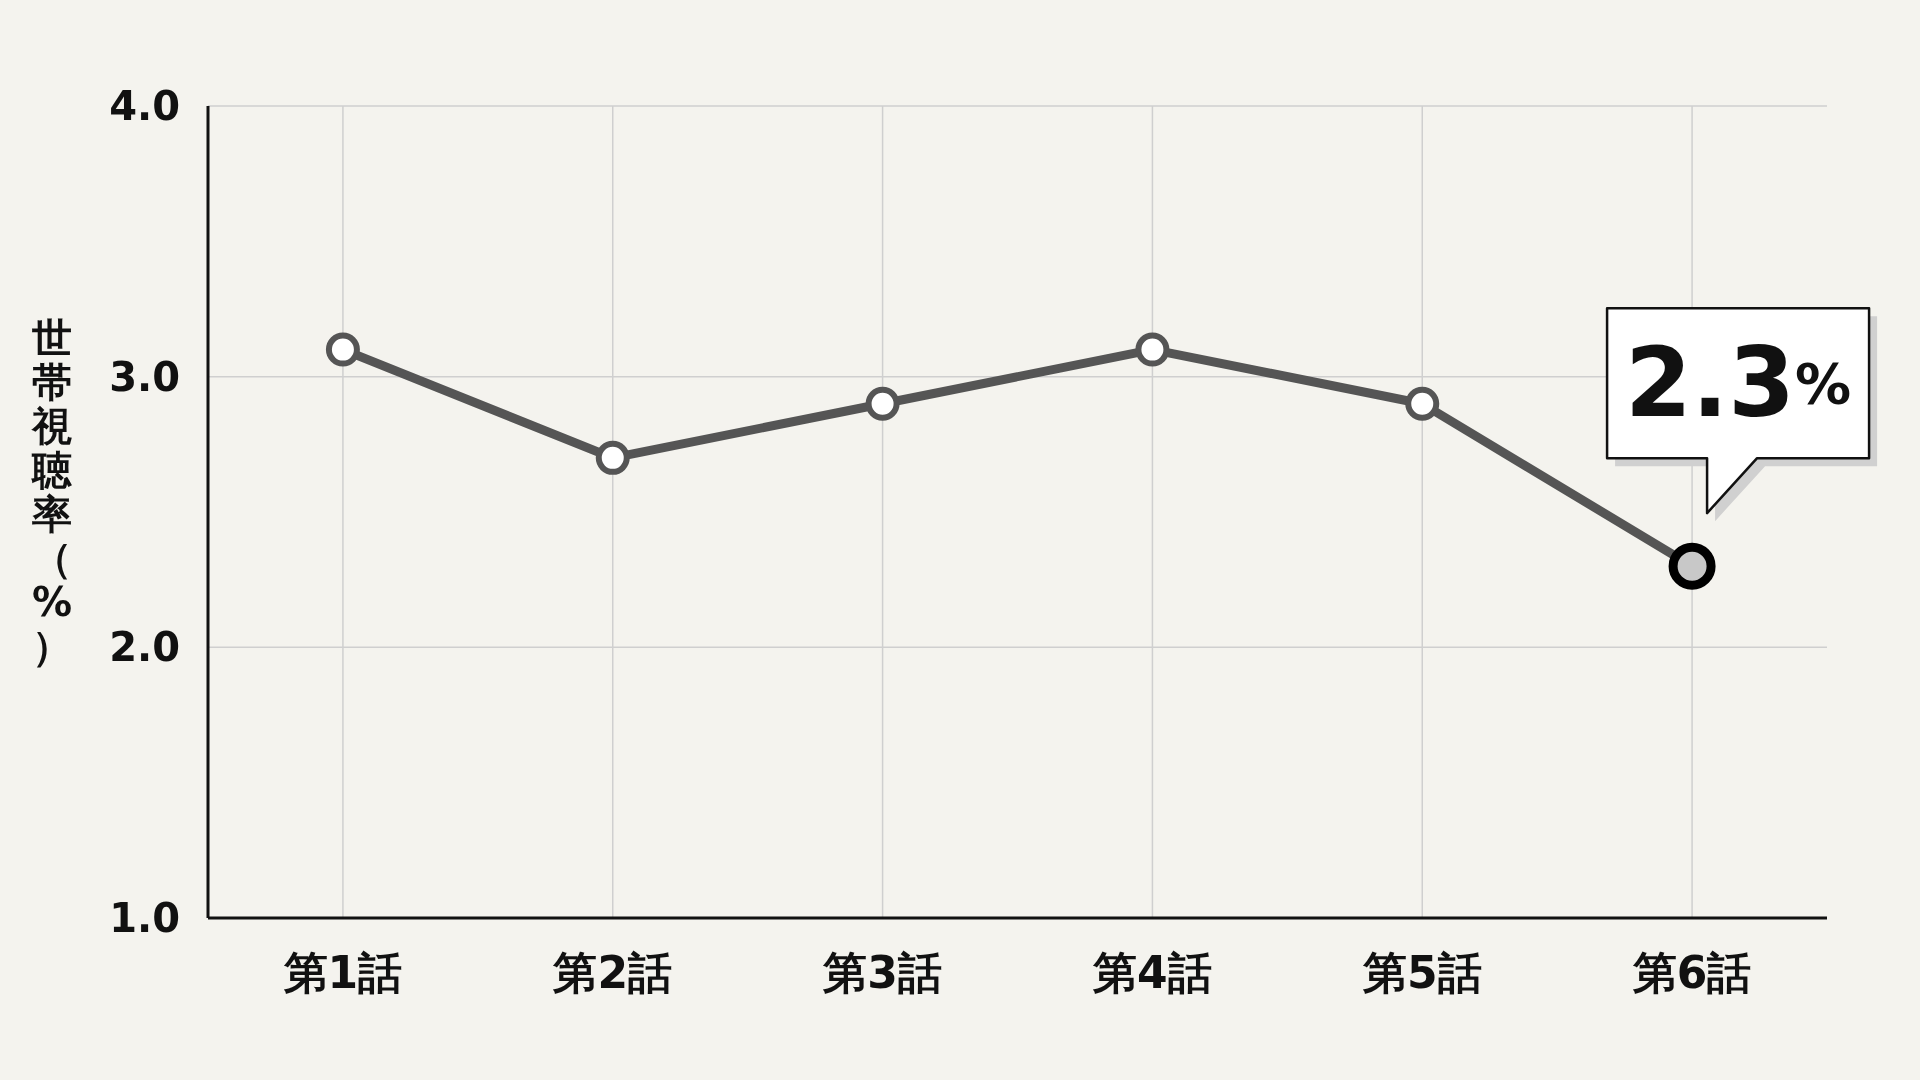 This screenshot has height=1080, width=1920. What do you see at coordinates (1738, 383) in the screenshot?
I see `annotation: 2.3%` at bounding box center [1738, 383].